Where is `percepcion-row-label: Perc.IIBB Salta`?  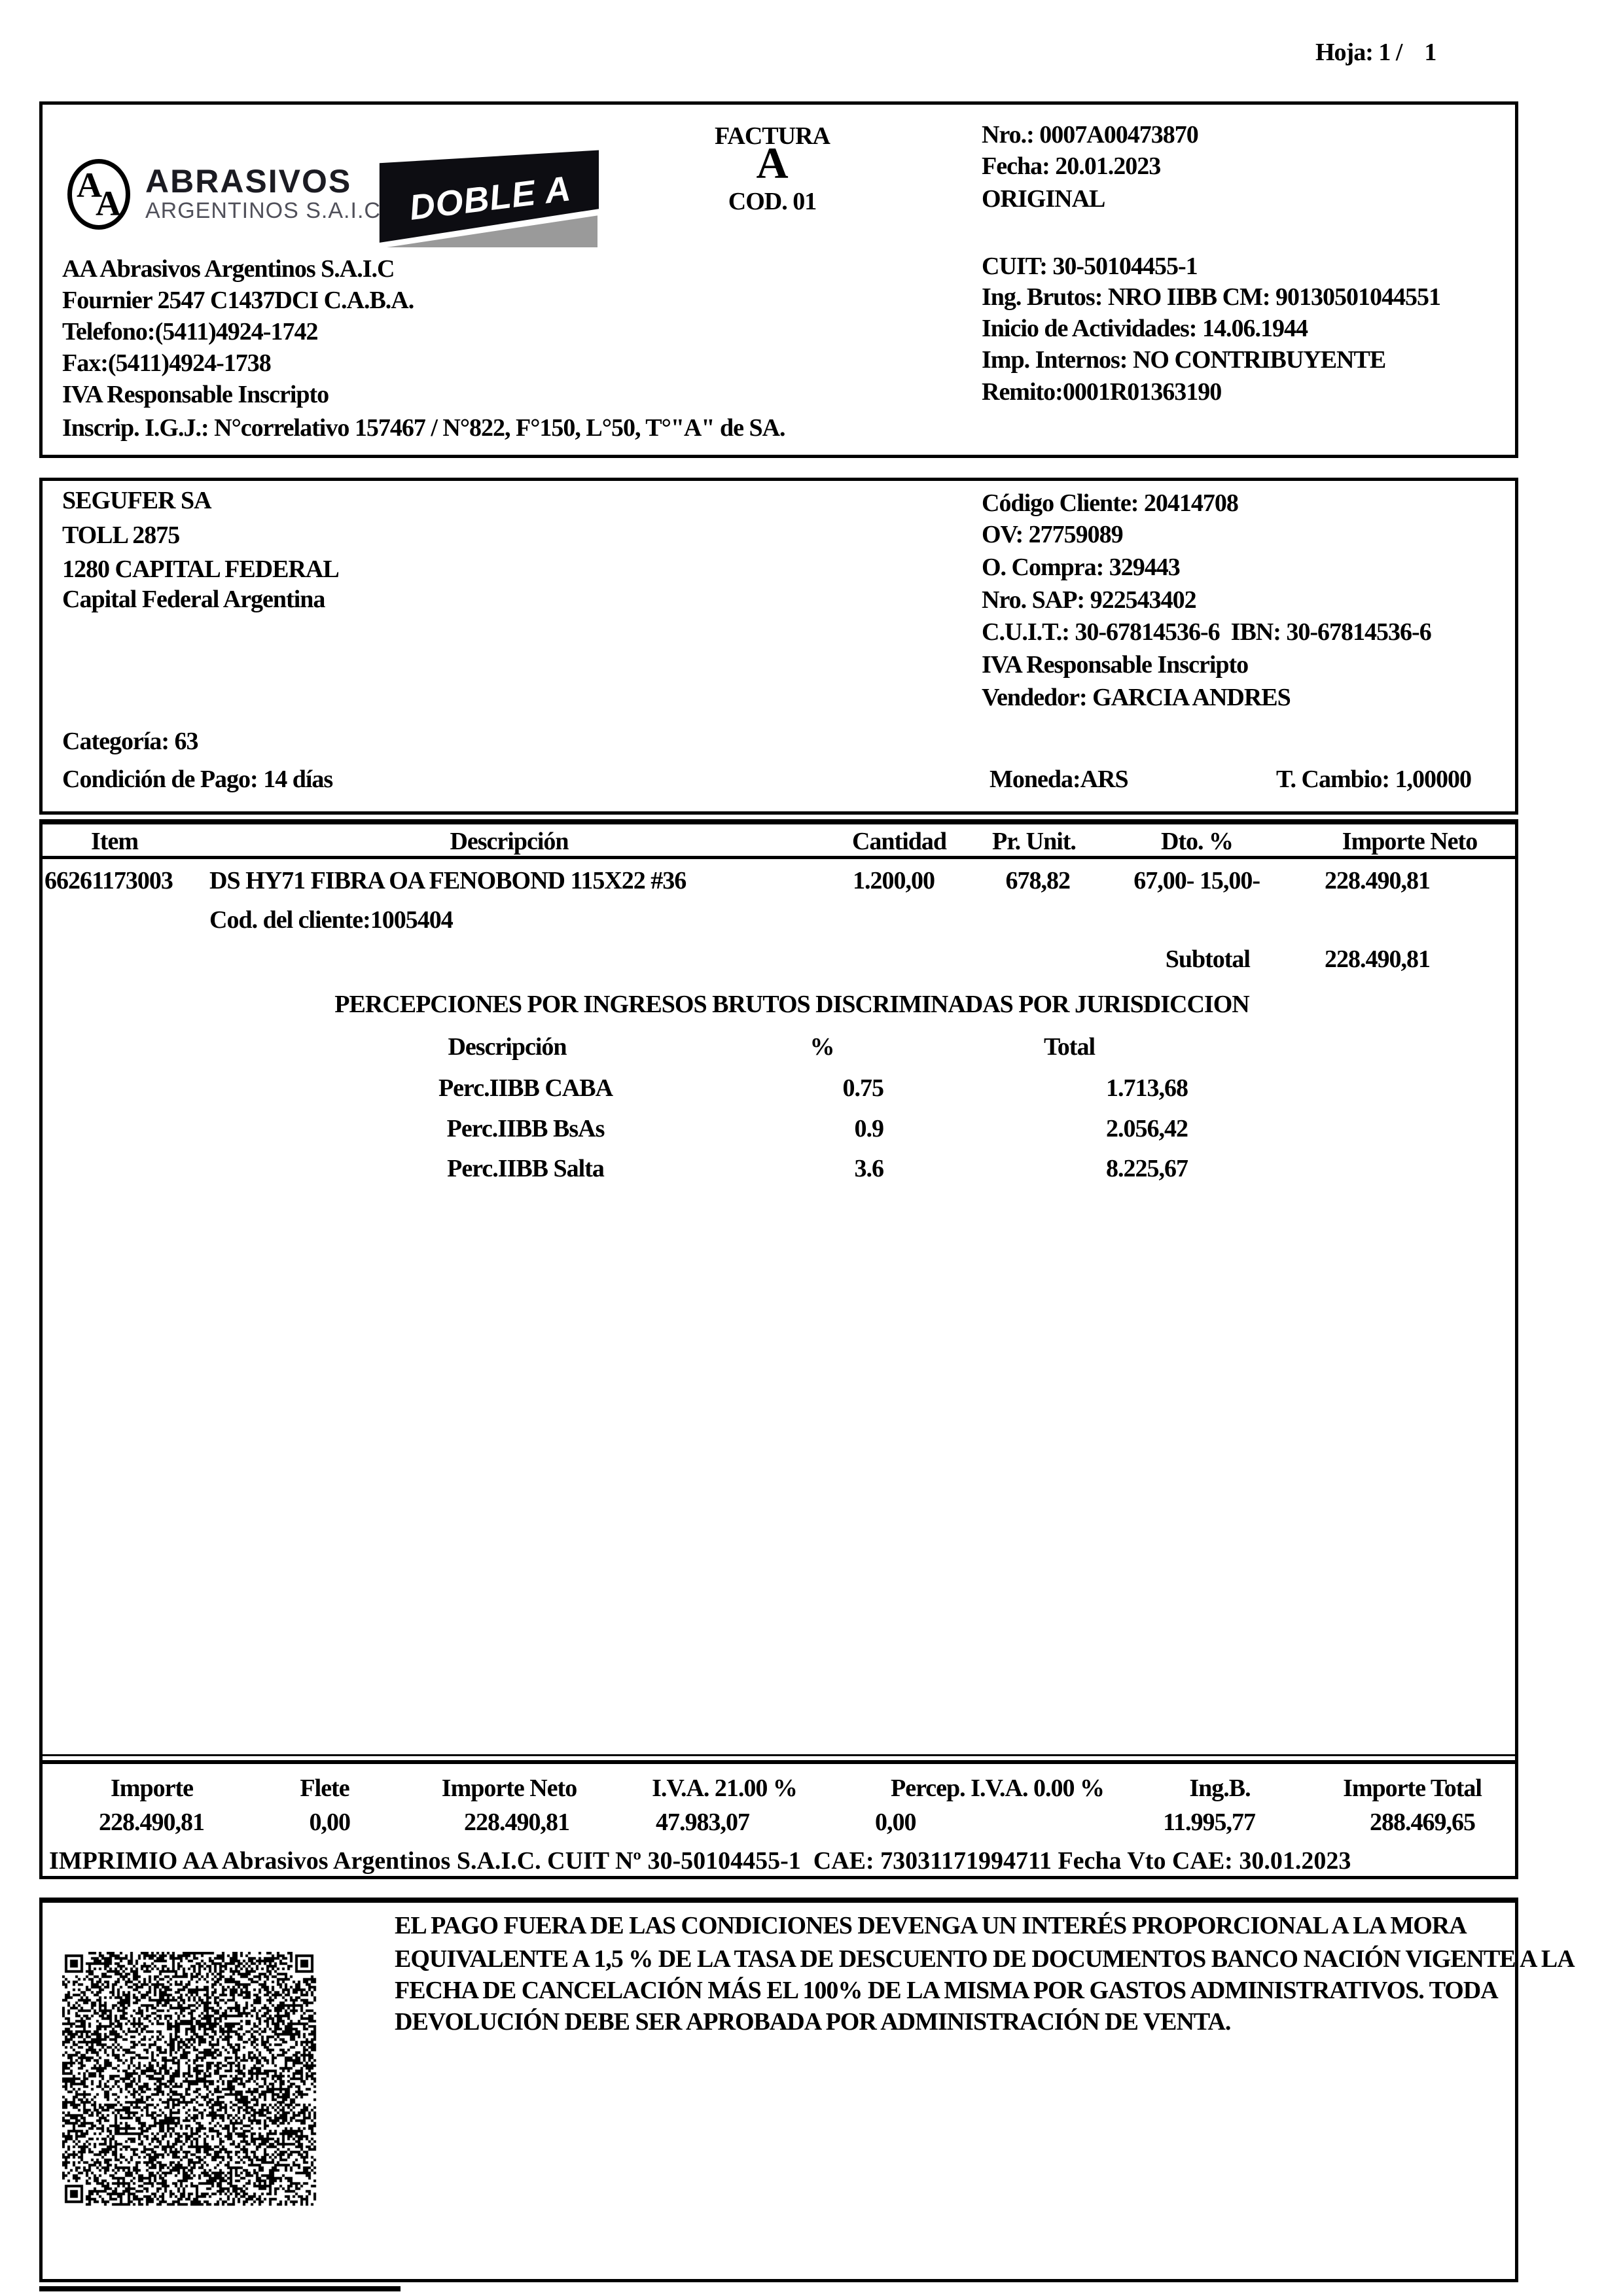
percepcion-row-label: Perc.IIBB Salta is located at coordinates (526, 1169).